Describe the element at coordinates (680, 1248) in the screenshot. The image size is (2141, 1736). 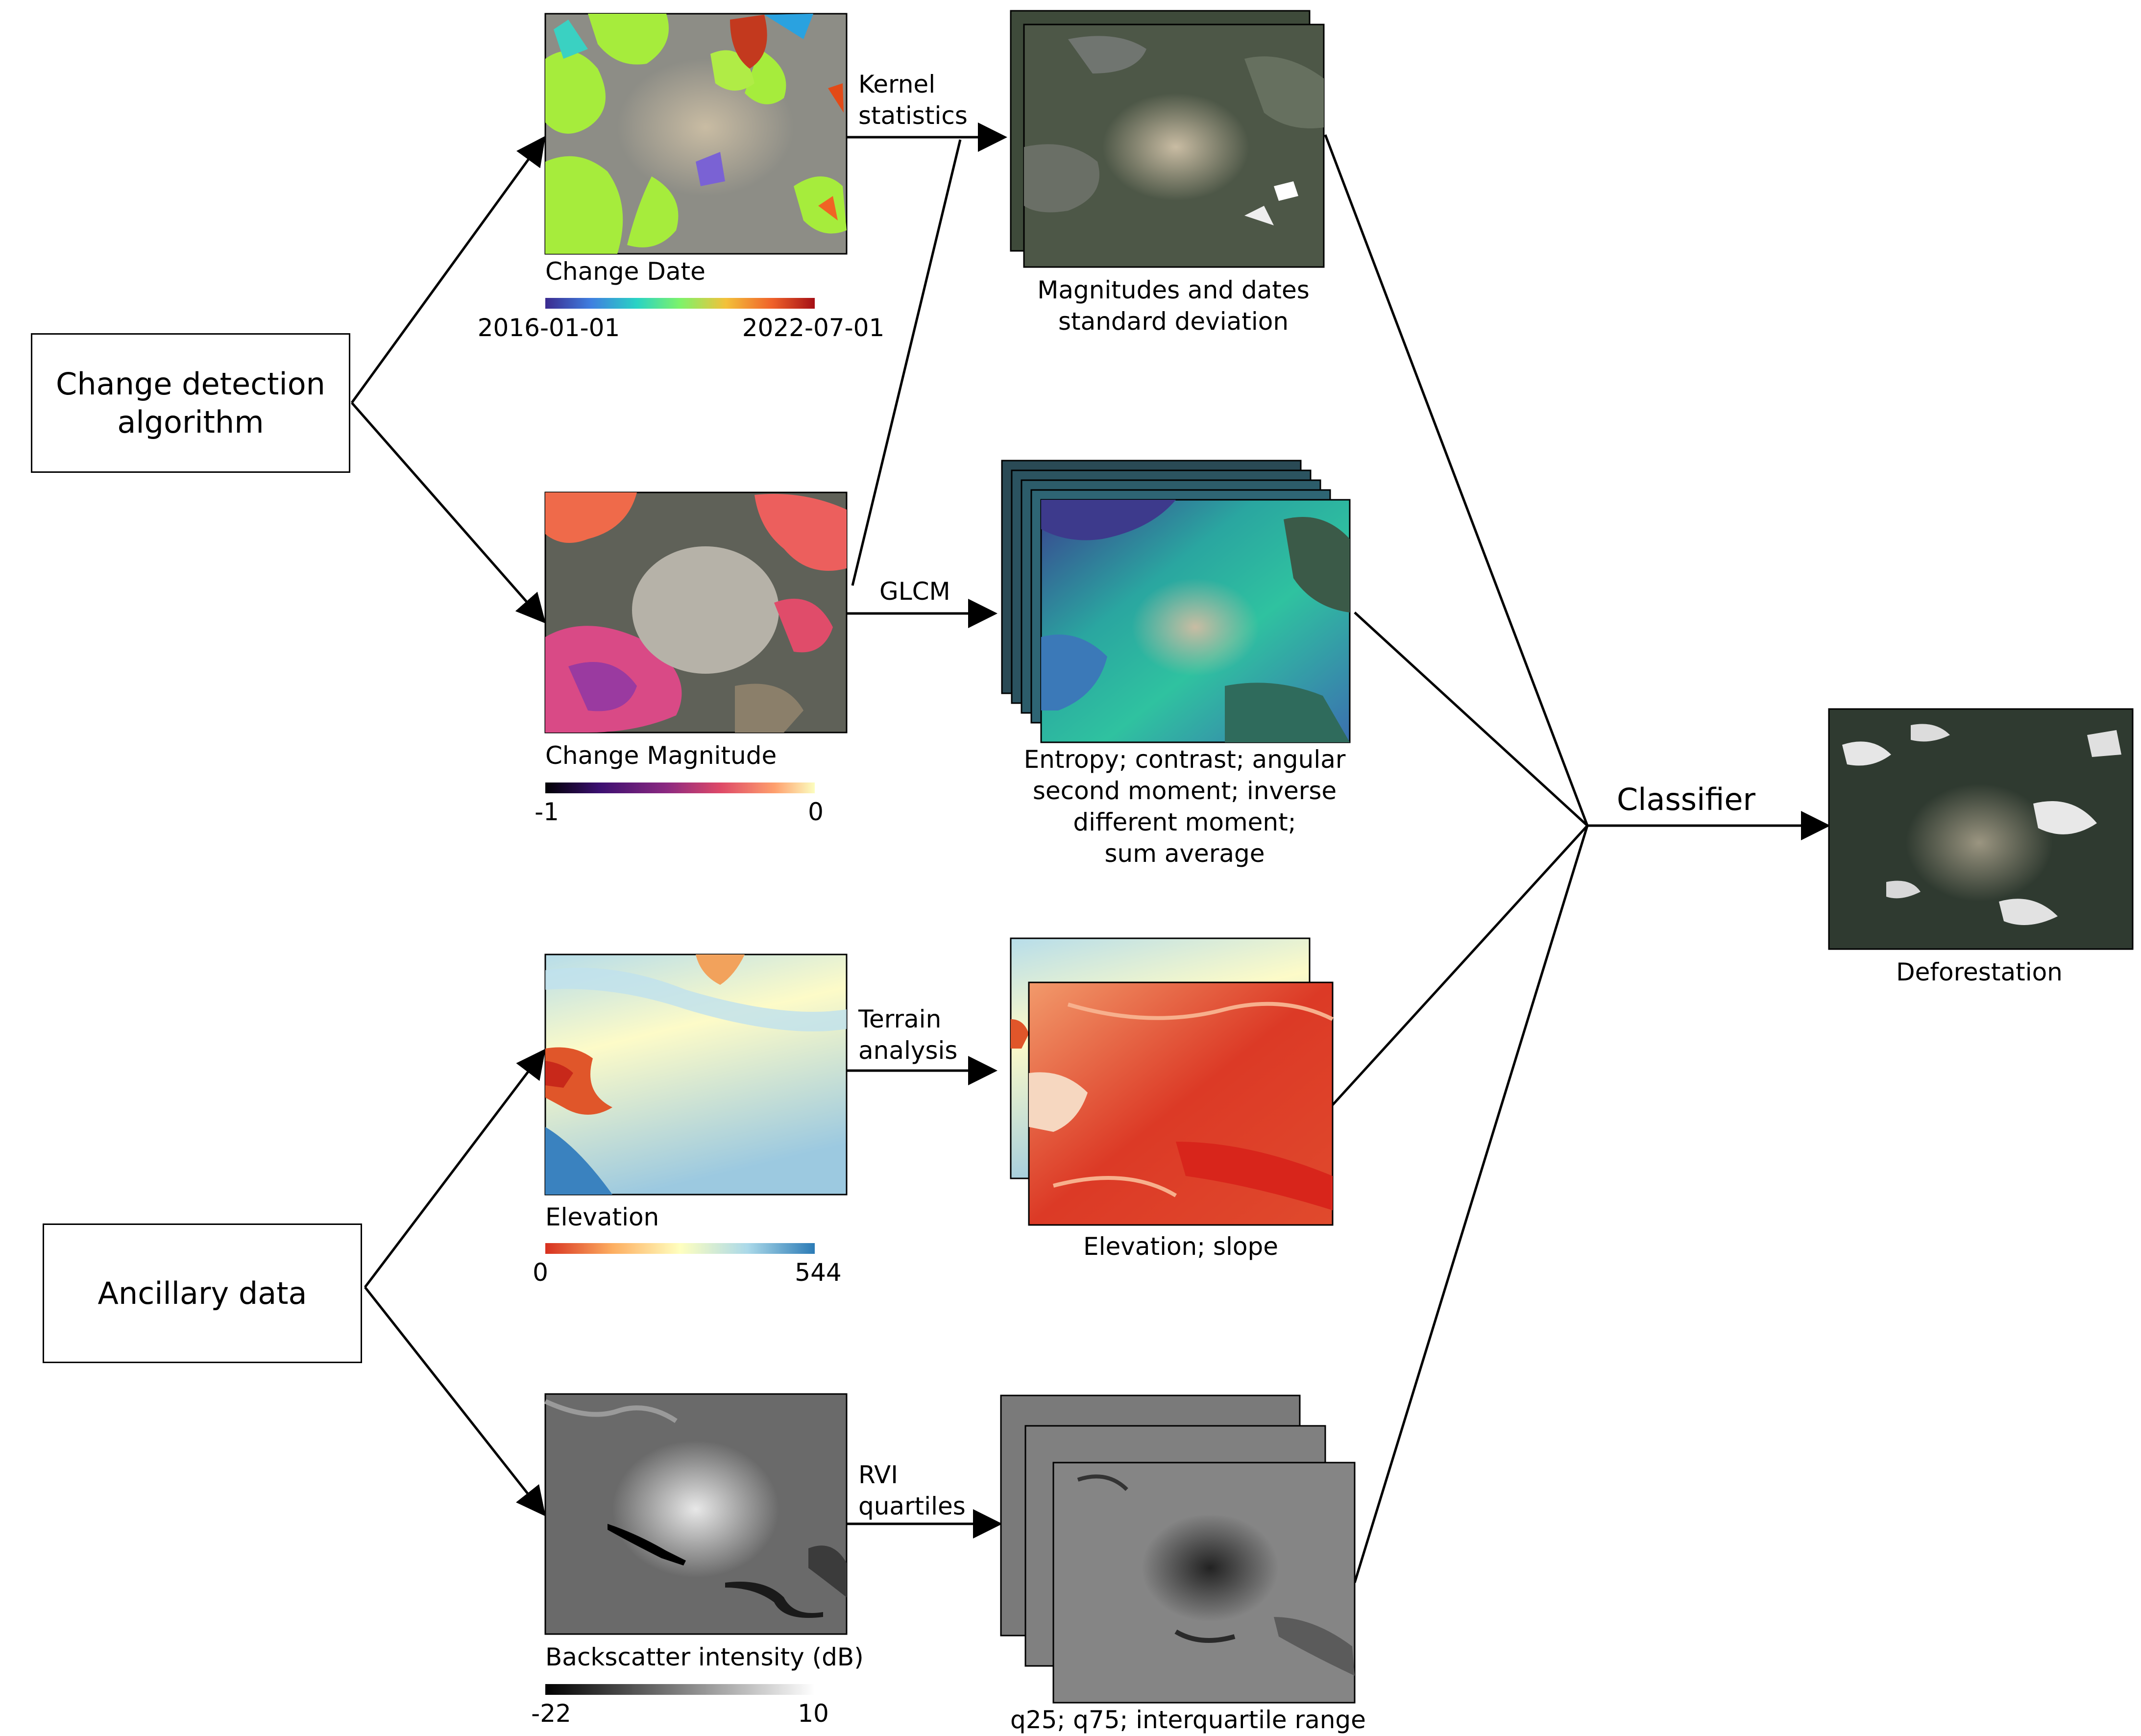
I see `elevation-colorbar` at that location.